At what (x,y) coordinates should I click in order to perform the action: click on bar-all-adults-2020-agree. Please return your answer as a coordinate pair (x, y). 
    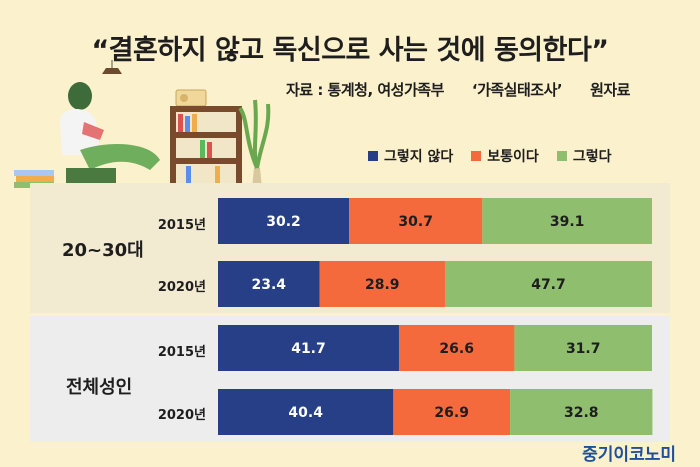
    Looking at the image, I should click on (581, 412).